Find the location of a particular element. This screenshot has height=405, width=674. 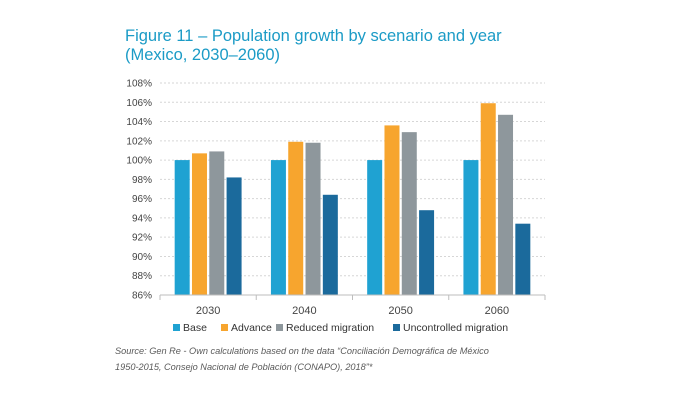

bar-2050-uncontrolled-migration is located at coordinates (427, 252).